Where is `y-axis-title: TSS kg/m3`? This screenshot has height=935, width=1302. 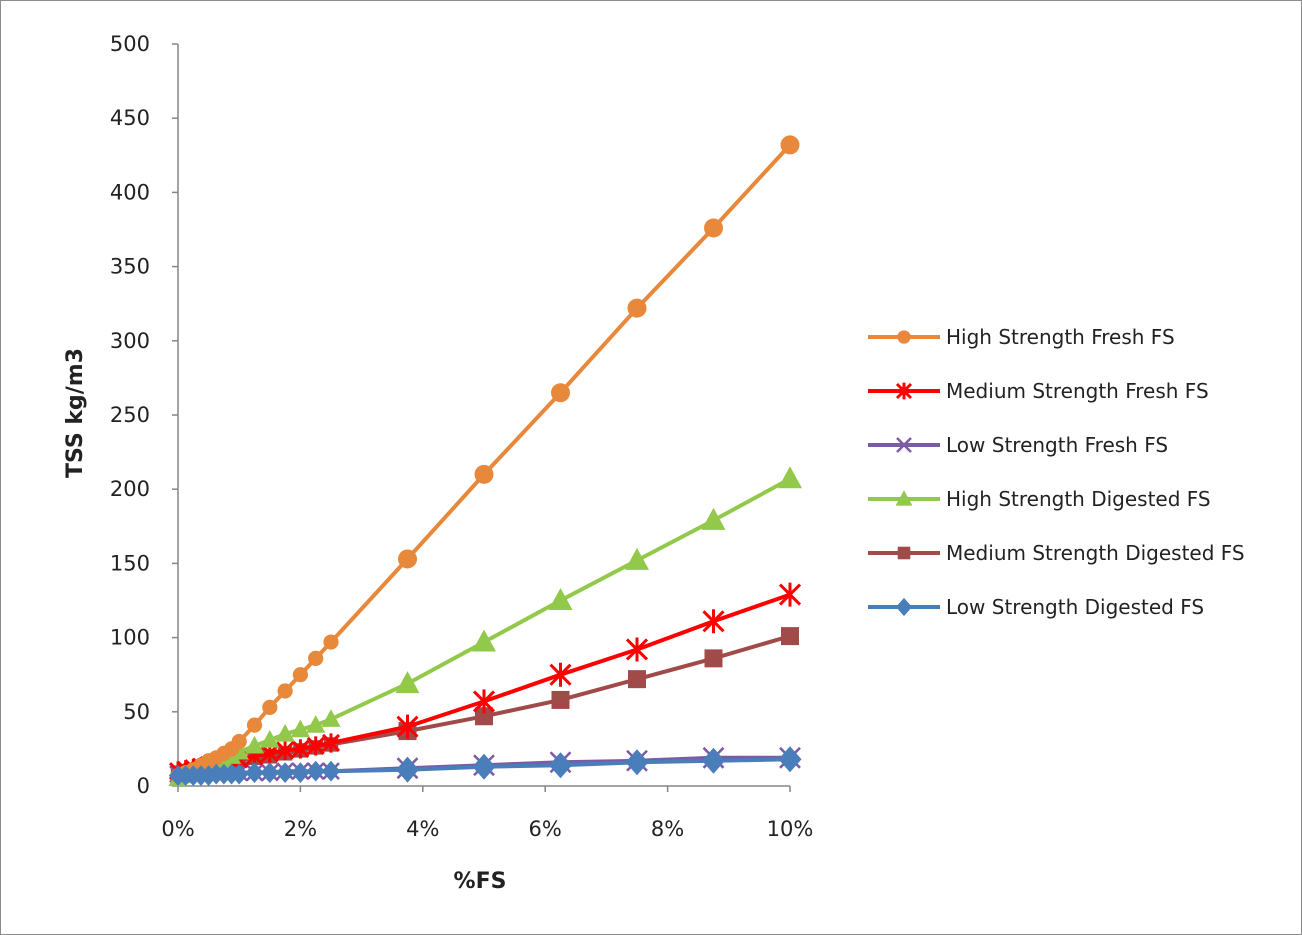
y-axis-title: TSS kg/m3 is located at coordinates (75, 413).